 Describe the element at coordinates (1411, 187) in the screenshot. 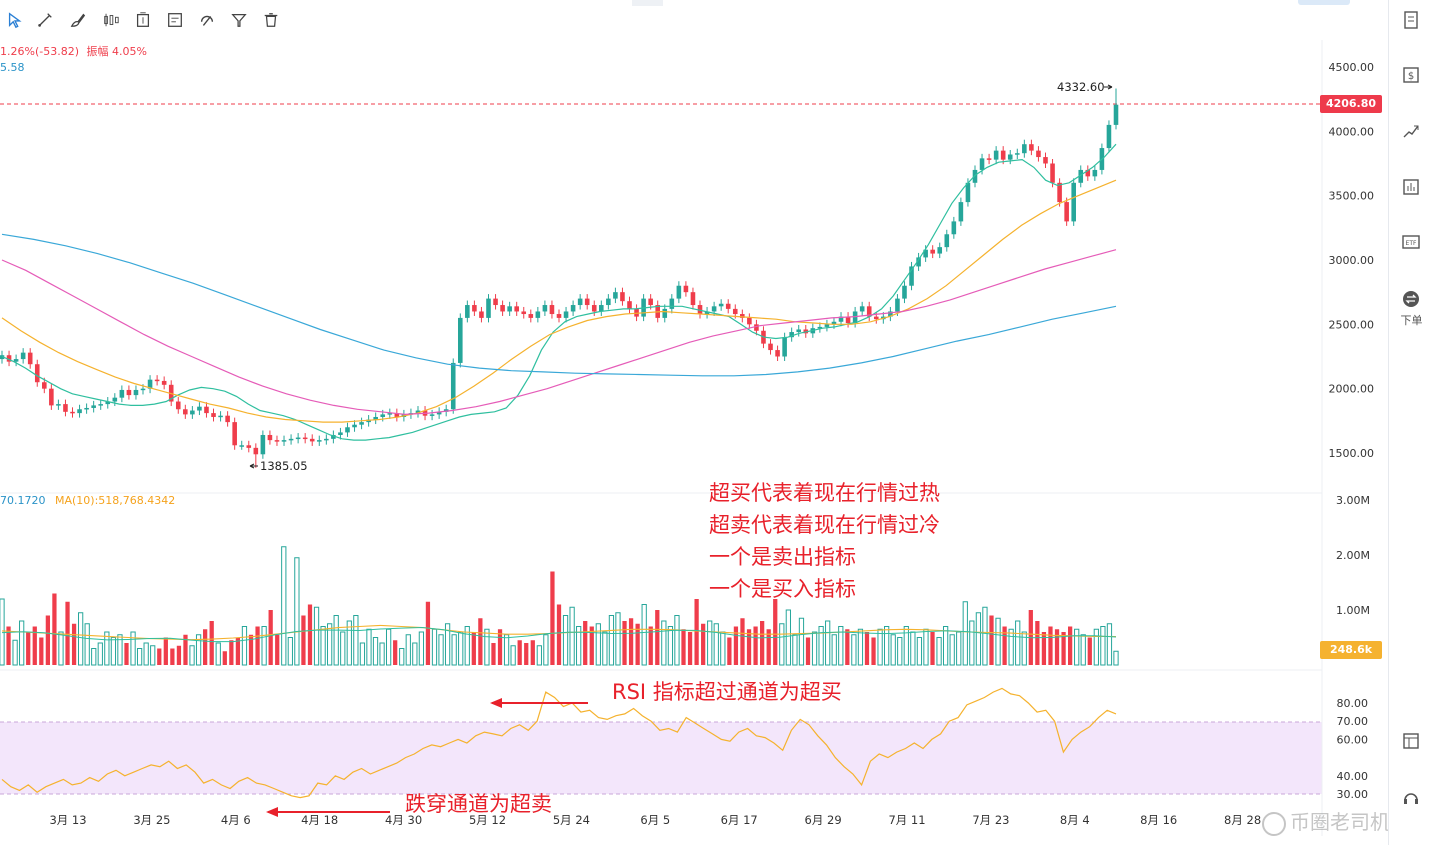

I see `bar-chart-icon` at that location.